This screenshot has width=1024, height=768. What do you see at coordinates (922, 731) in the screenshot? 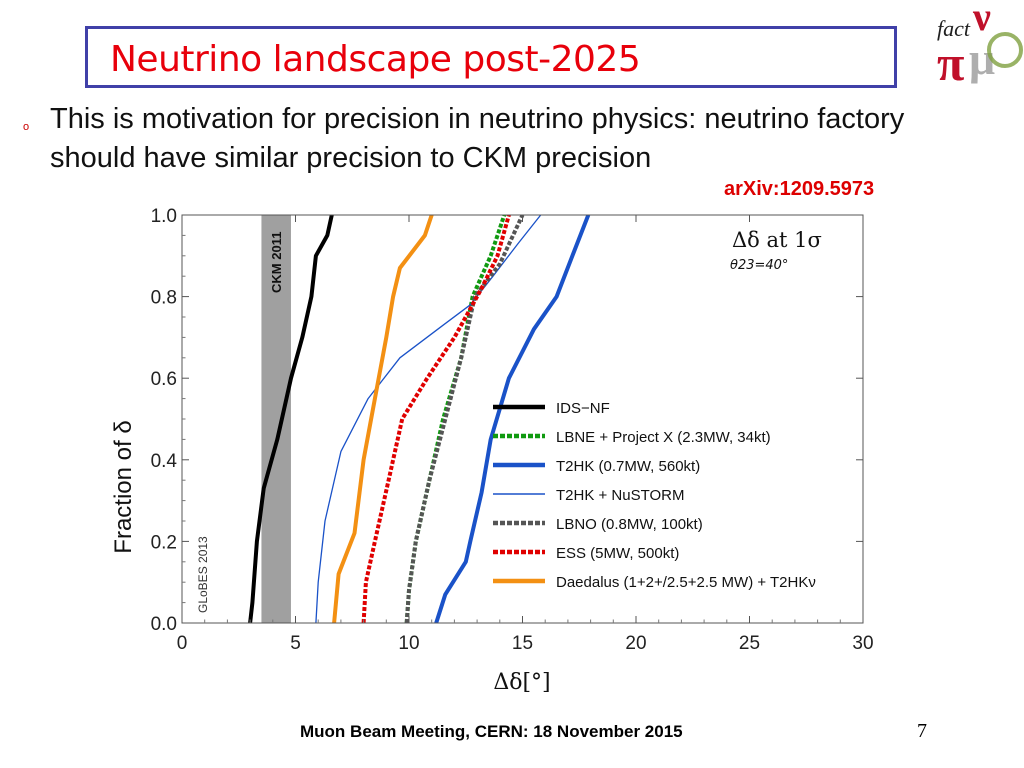
I see `page-number: 7` at bounding box center [922, 731].